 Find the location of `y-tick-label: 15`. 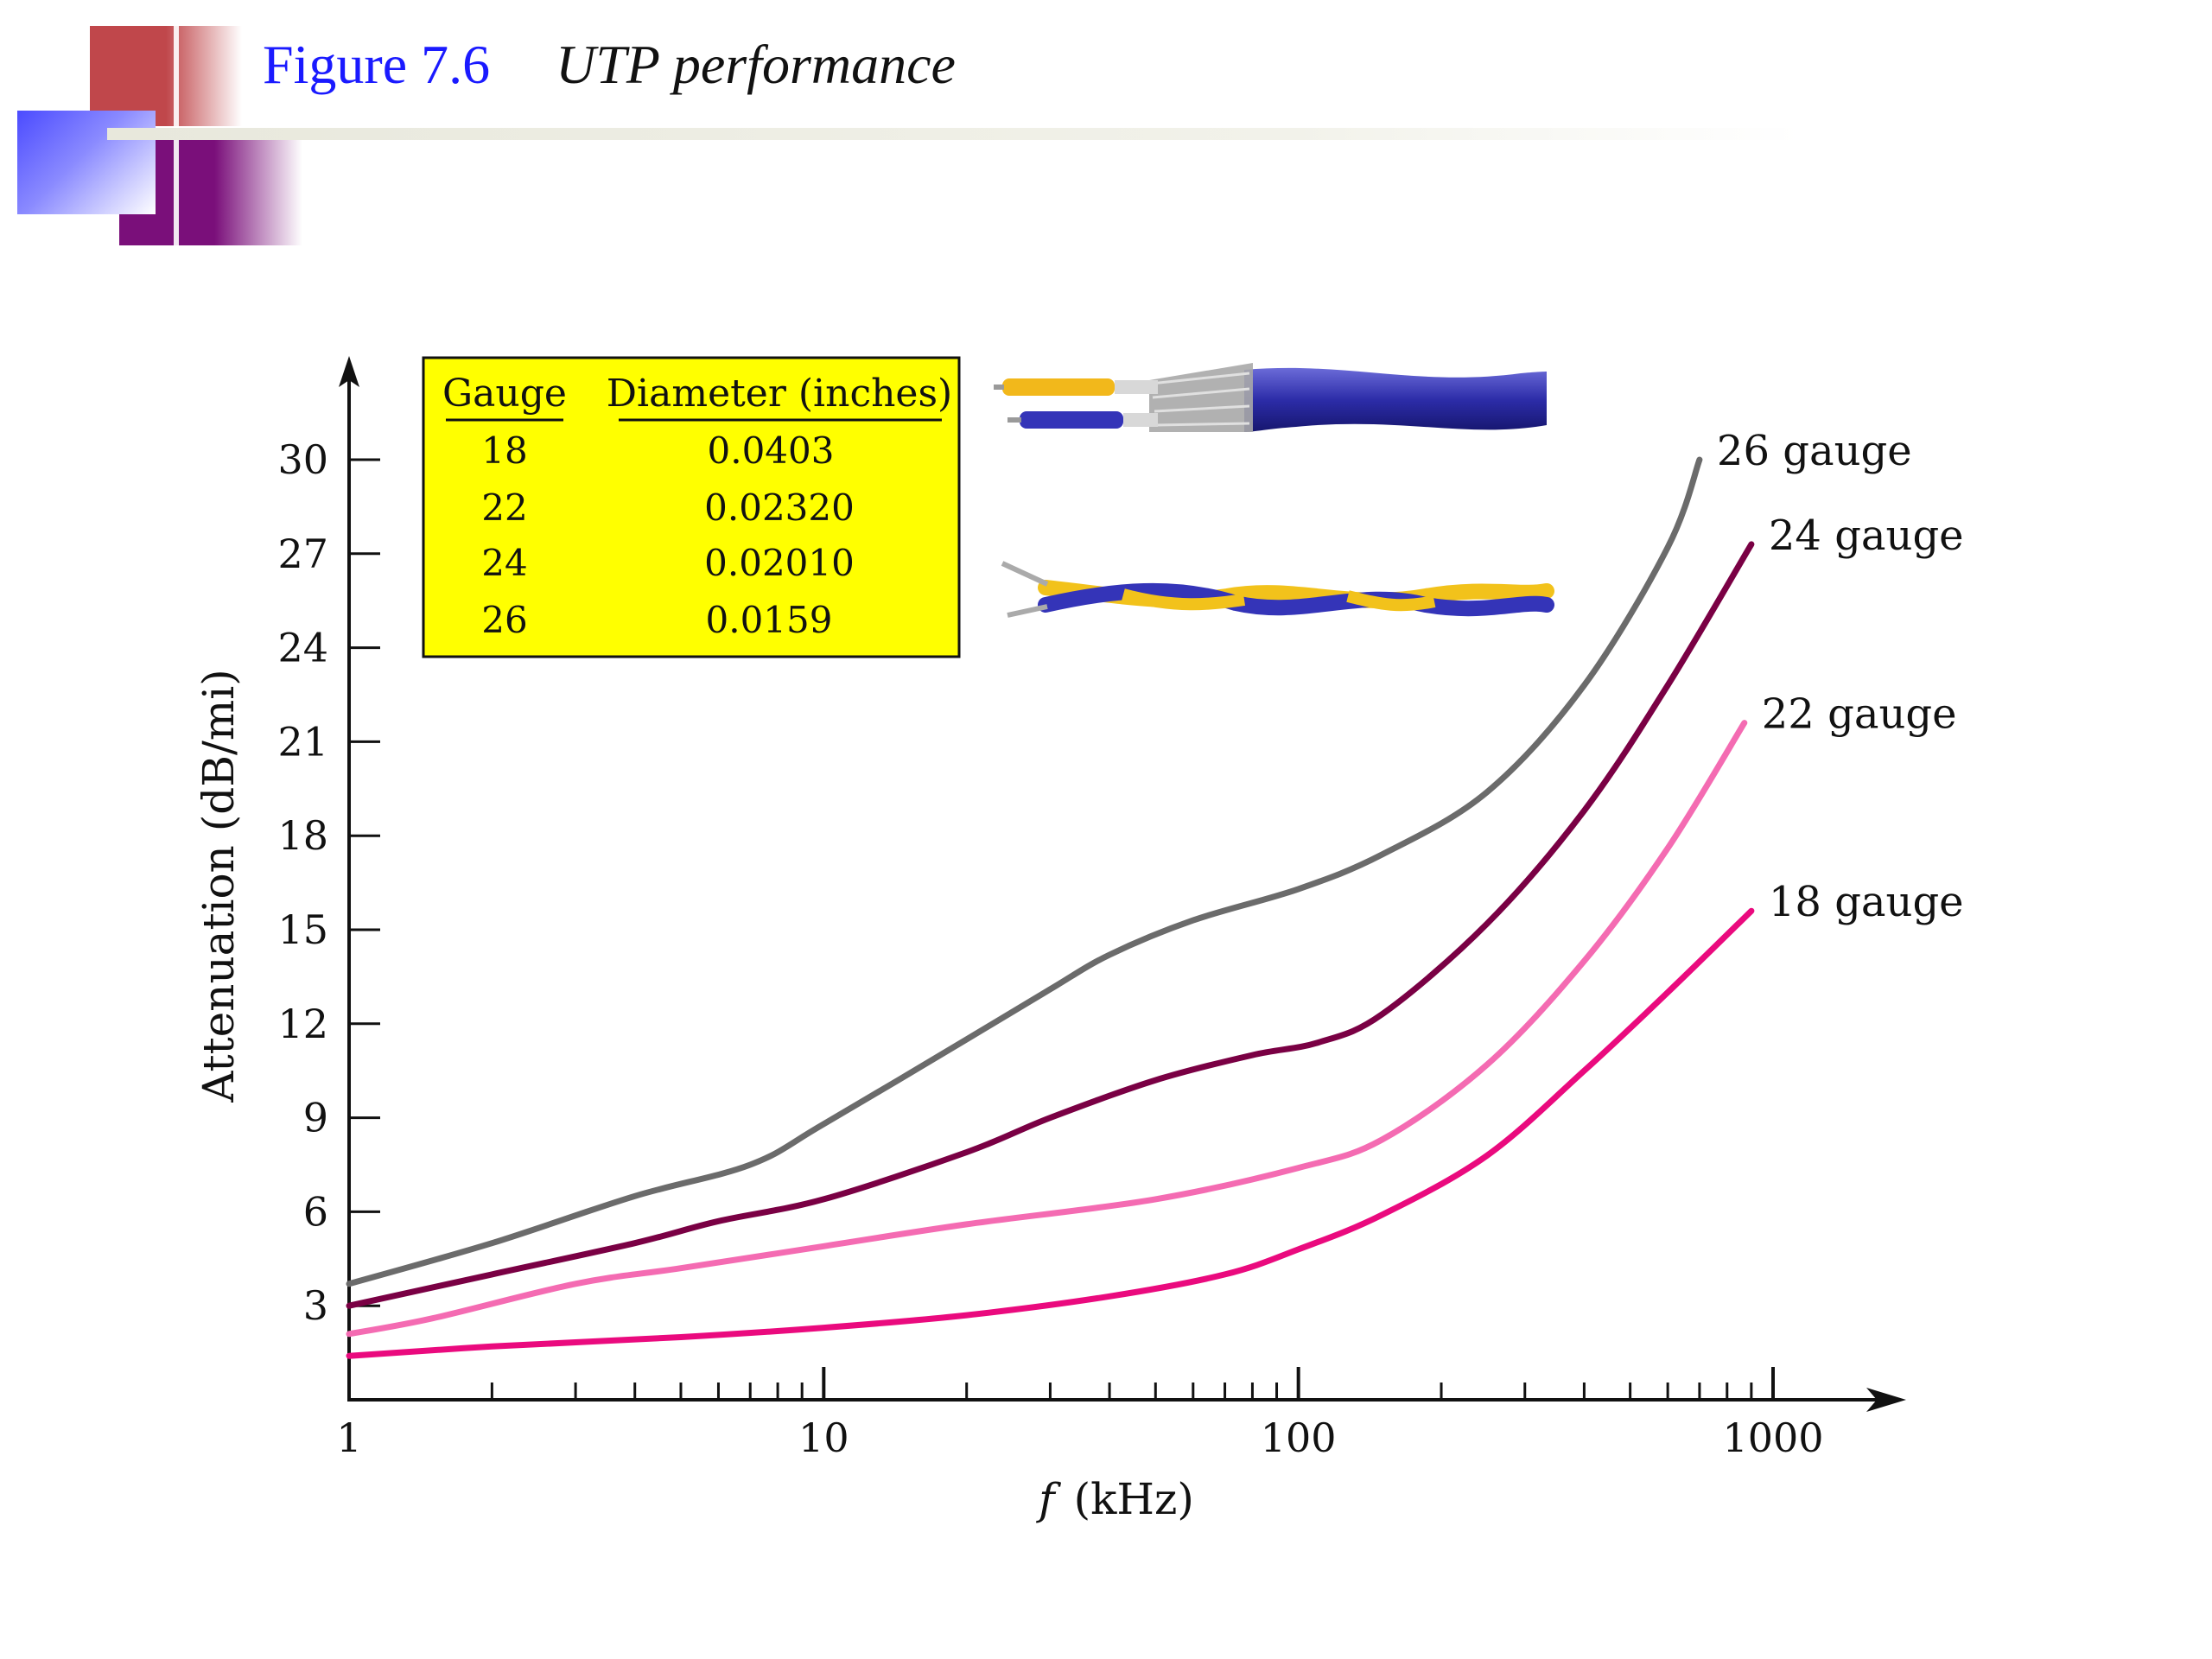

y-tick-label: 15 is located at coordinates (302, 929).